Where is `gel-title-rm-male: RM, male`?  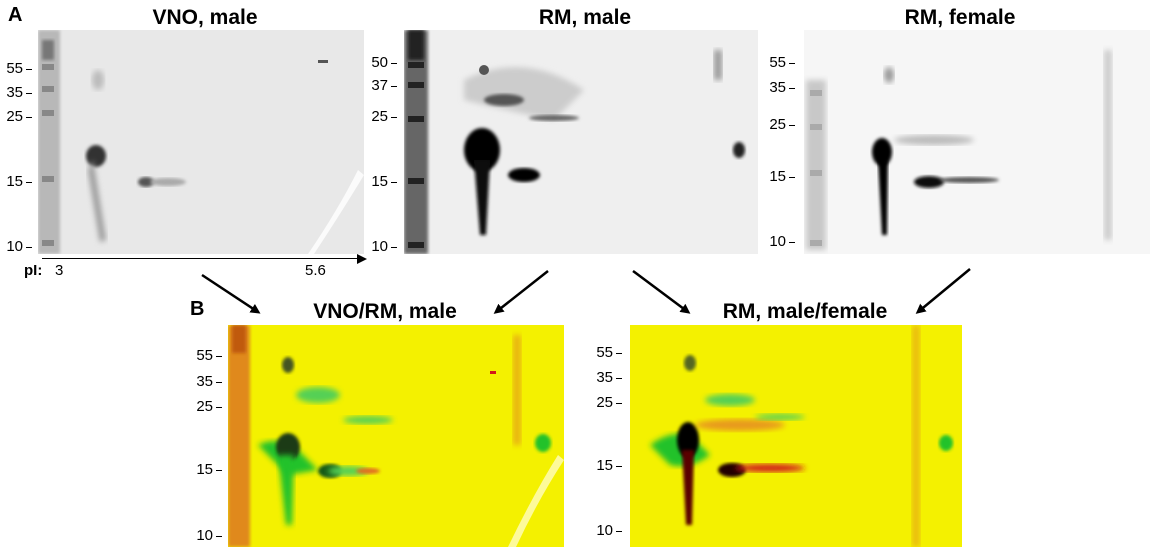
gel-title-rm-male: RM, male is located at coordinates (585, 17).